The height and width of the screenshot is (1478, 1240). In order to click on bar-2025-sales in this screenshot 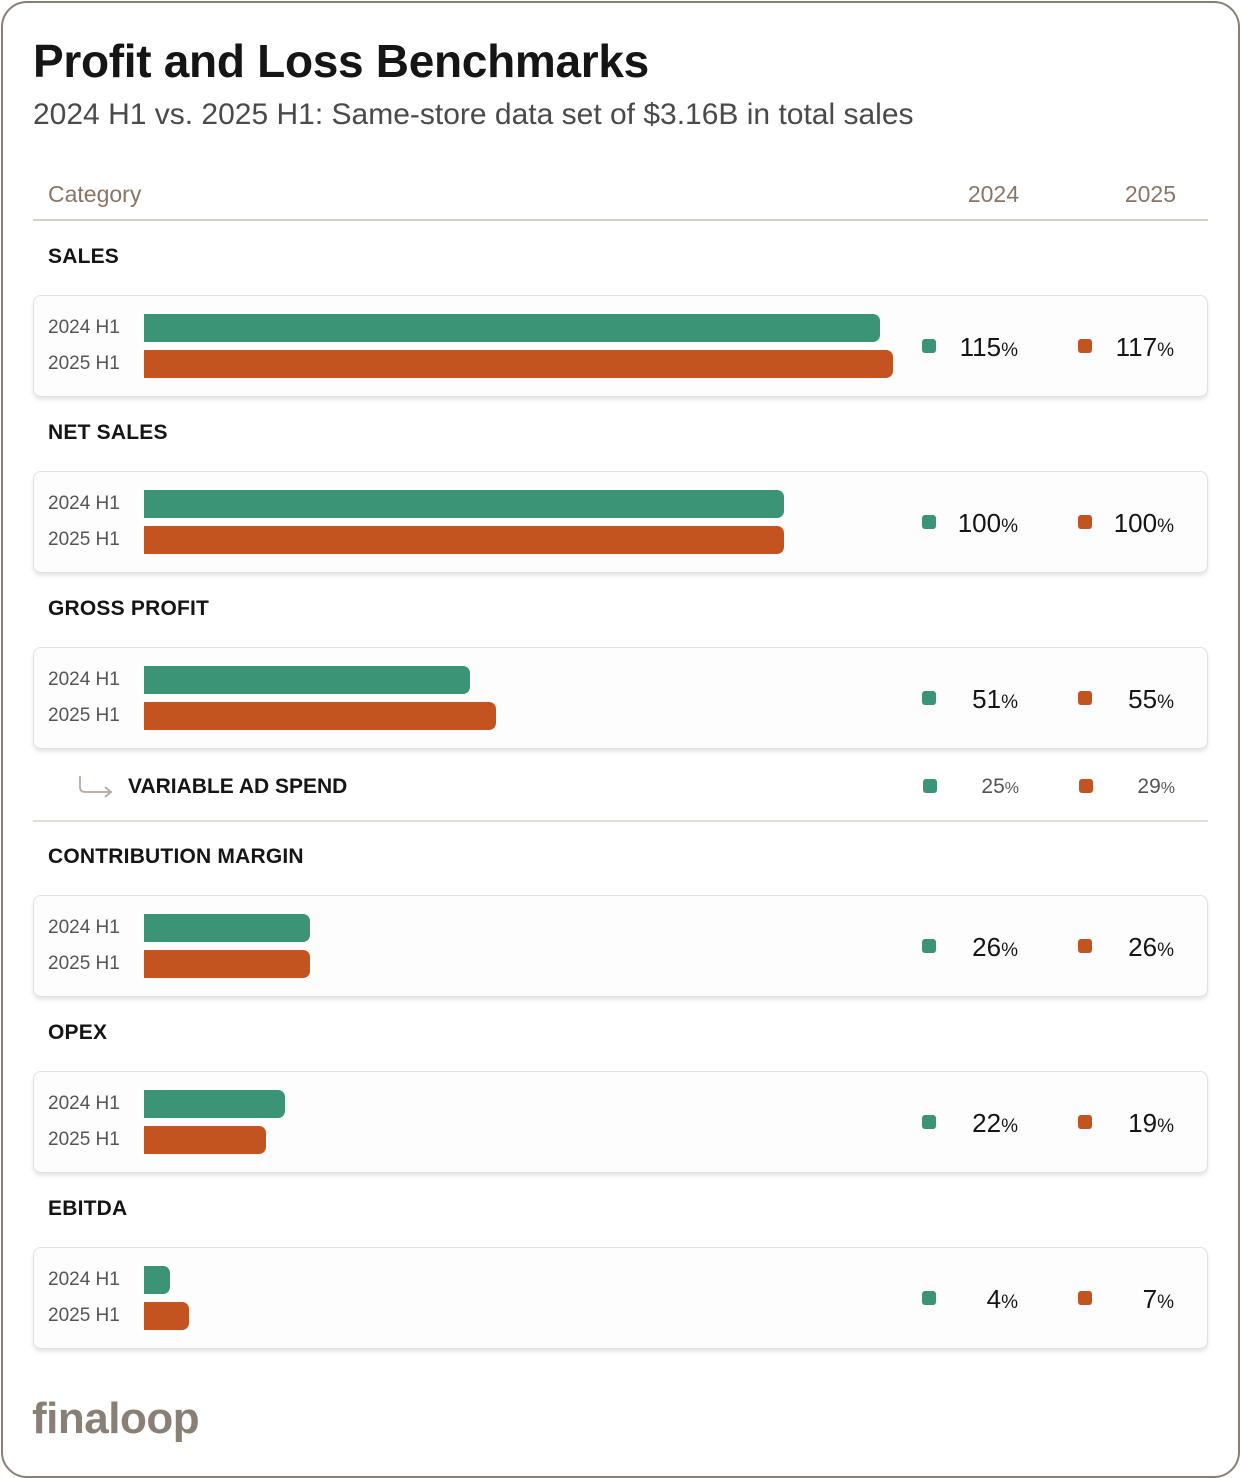, I will do `click(518, 364)`.